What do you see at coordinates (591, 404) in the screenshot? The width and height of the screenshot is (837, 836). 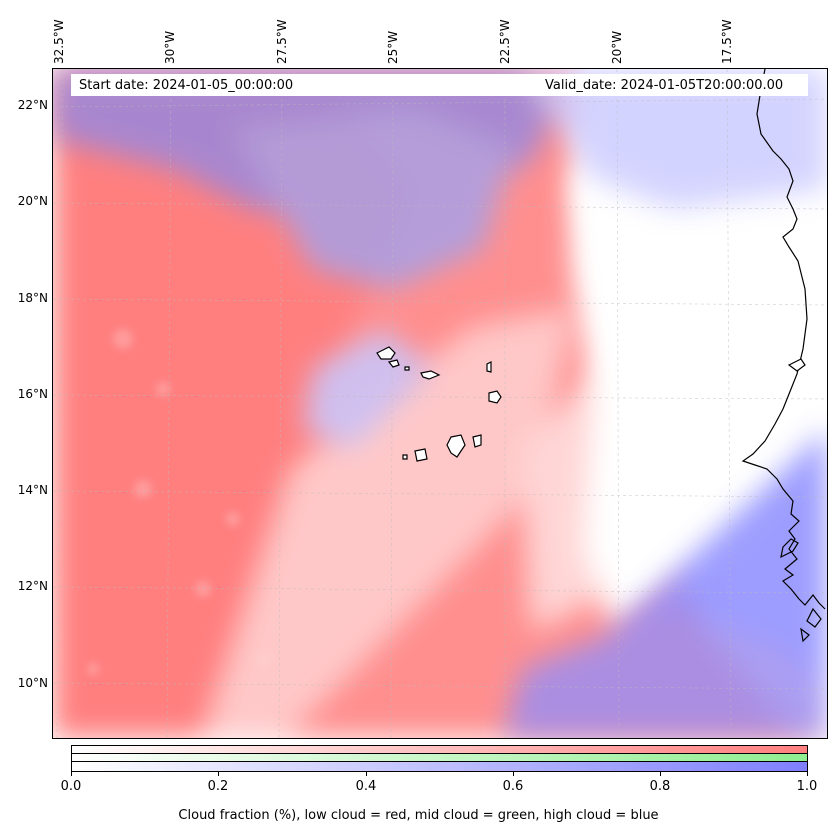 I see `cabo-verde-islands` at bounding box center [591, 404].